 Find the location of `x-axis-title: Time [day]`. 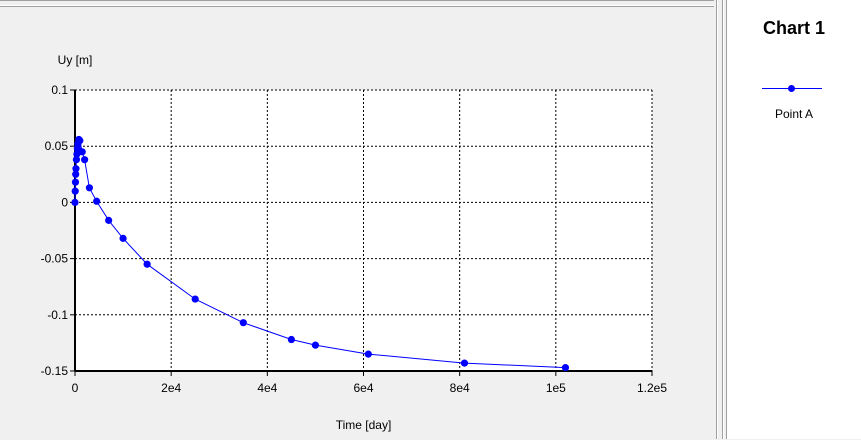

x-axis-title: Time [day] is located at coordinates (364, 425).